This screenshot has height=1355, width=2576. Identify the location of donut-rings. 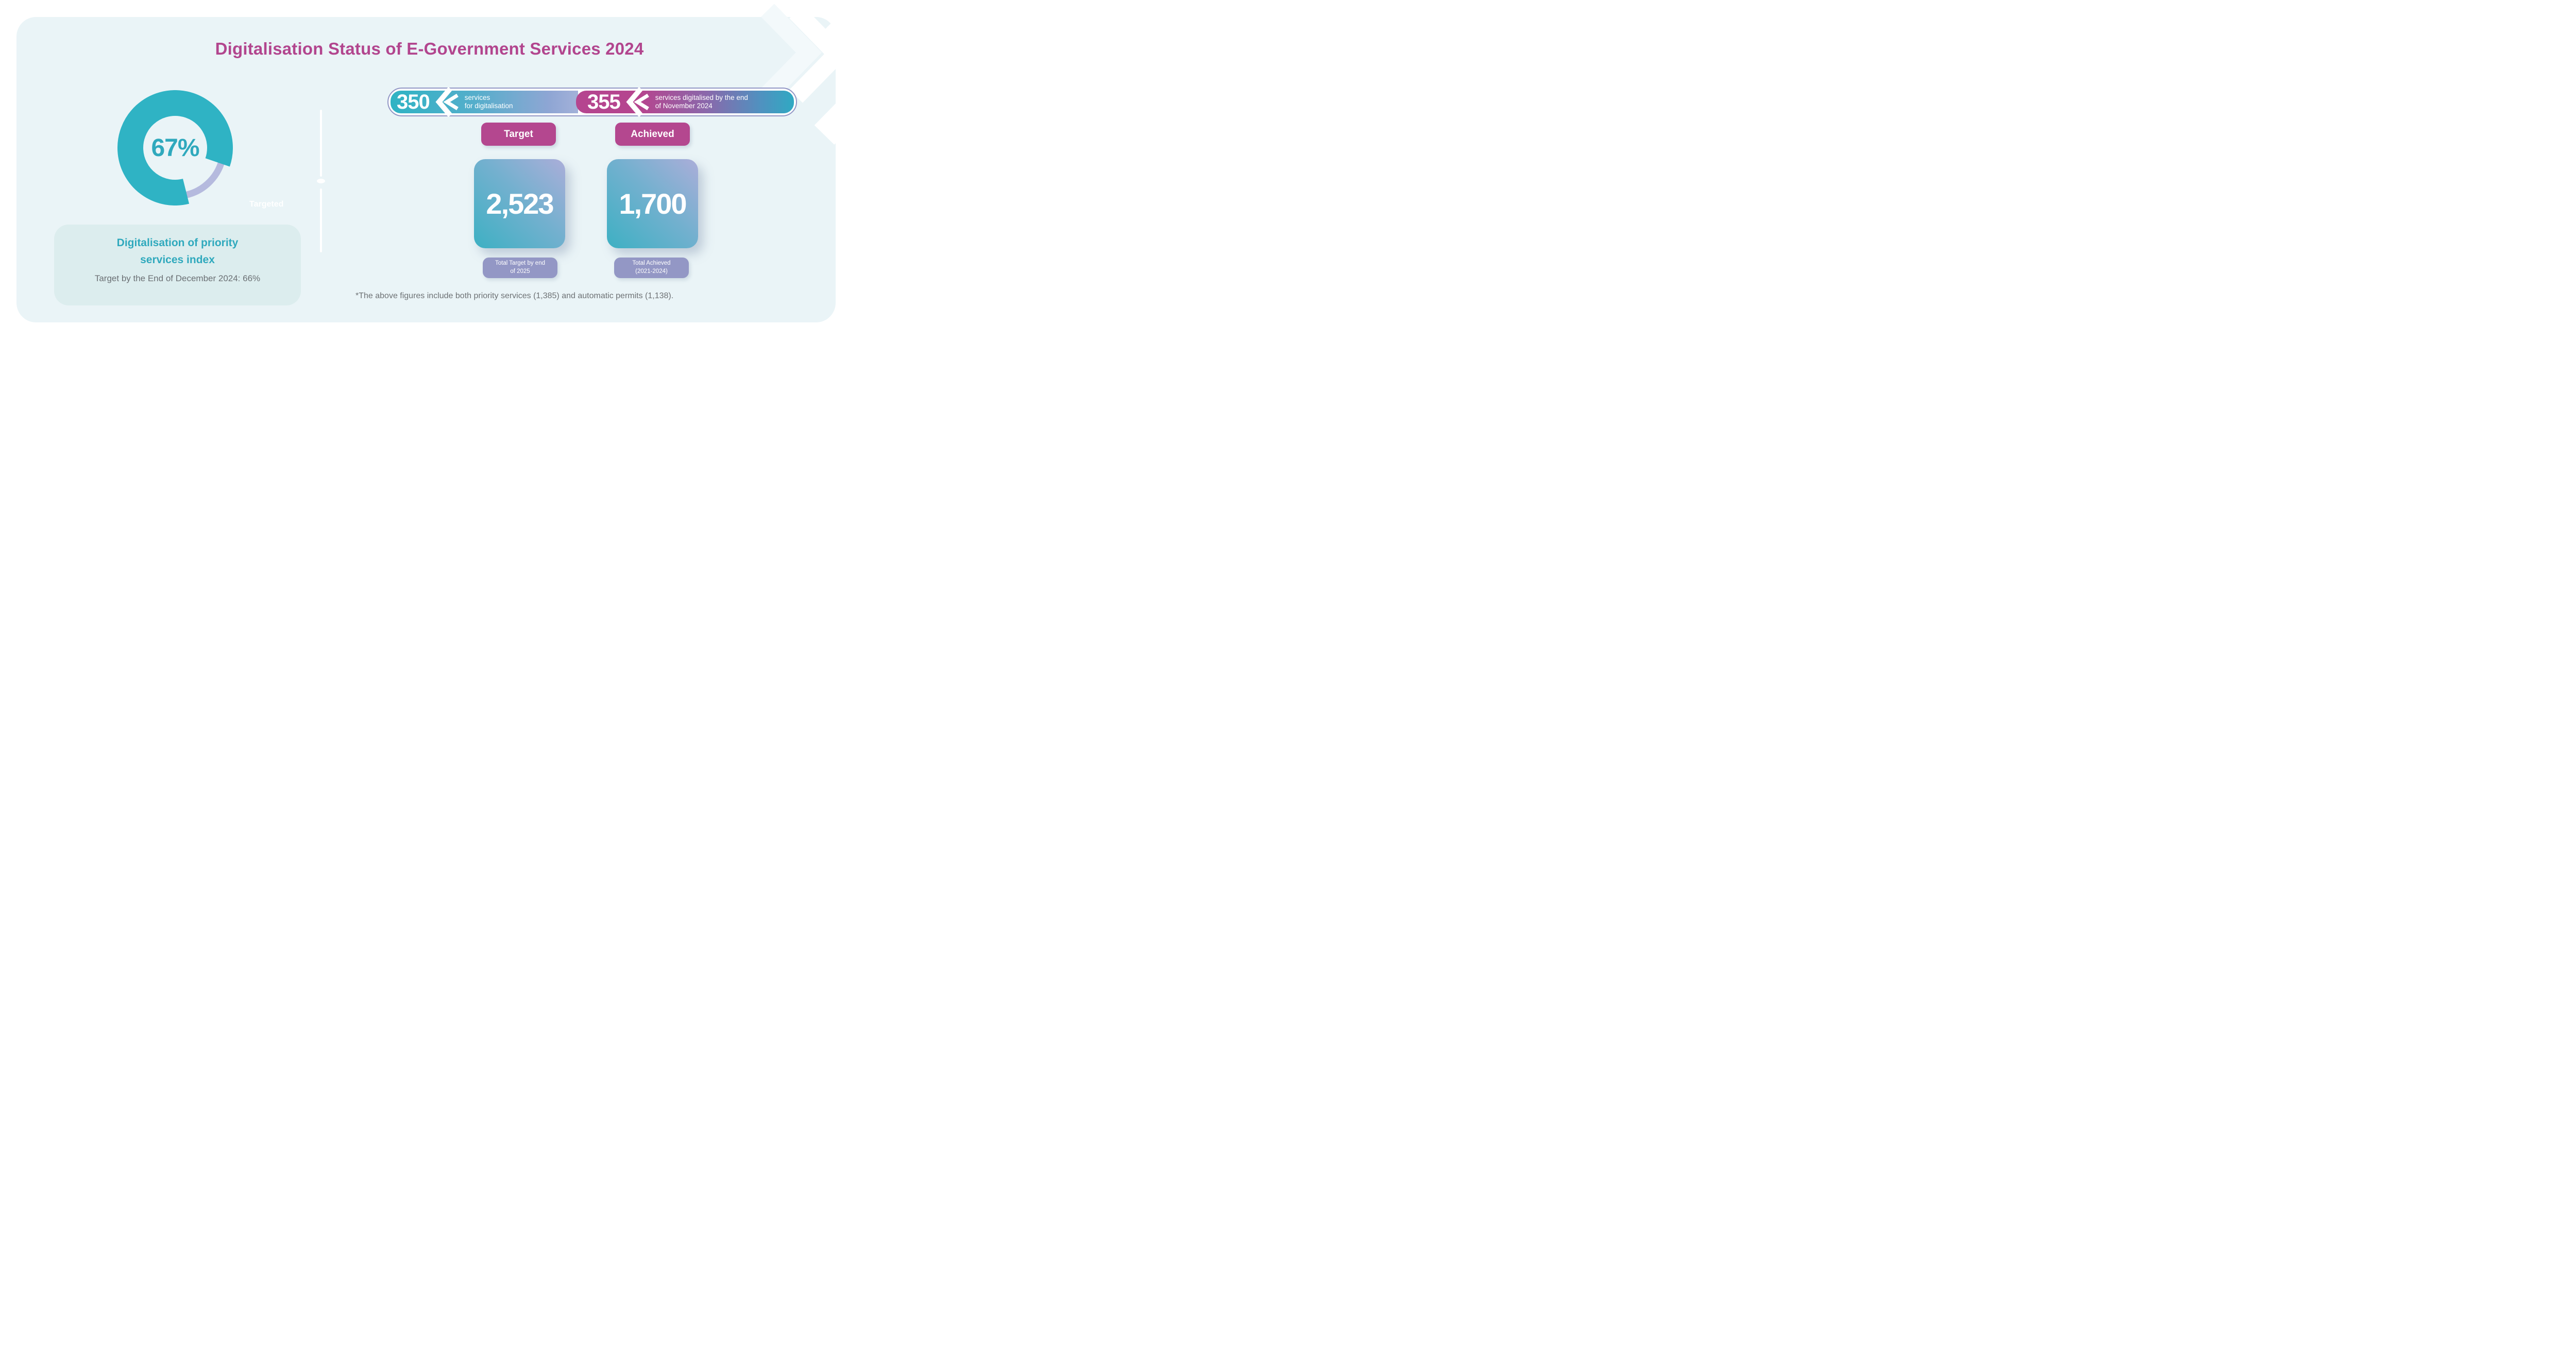
(175, 147).